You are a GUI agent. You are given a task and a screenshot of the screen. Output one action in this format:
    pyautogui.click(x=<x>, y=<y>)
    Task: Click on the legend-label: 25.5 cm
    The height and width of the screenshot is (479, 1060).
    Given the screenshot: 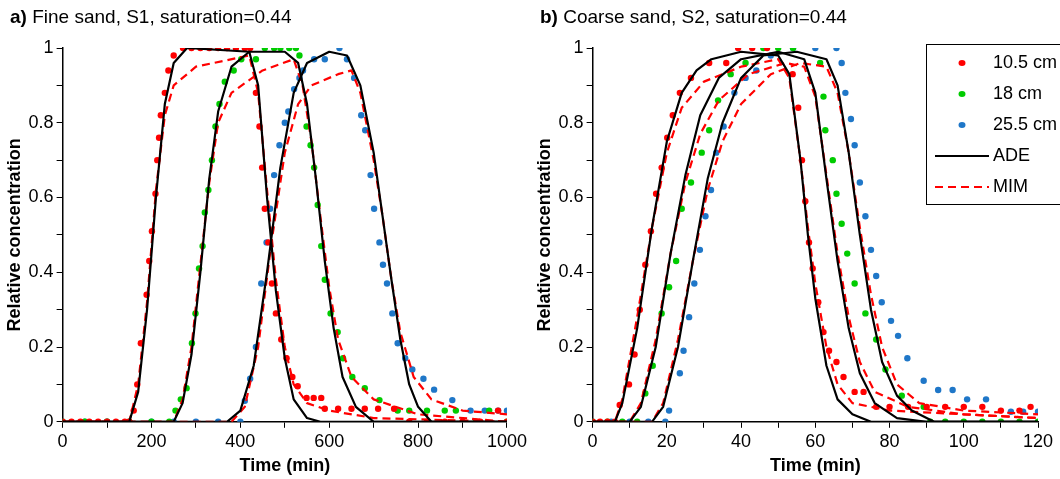 What is the action you would take?
    pyautogui.click(x=1024, y=124)
    